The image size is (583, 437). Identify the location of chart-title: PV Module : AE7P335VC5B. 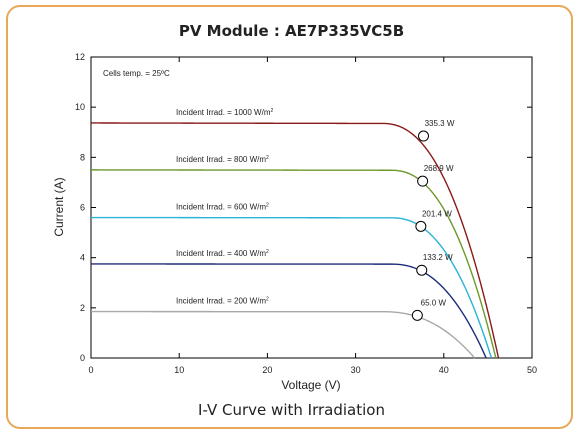
(291, 31).